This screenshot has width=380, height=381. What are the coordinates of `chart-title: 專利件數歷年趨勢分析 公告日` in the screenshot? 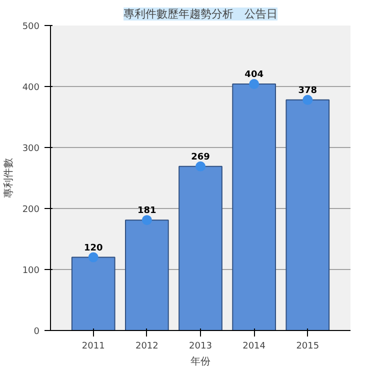 It's located at (201, 14).